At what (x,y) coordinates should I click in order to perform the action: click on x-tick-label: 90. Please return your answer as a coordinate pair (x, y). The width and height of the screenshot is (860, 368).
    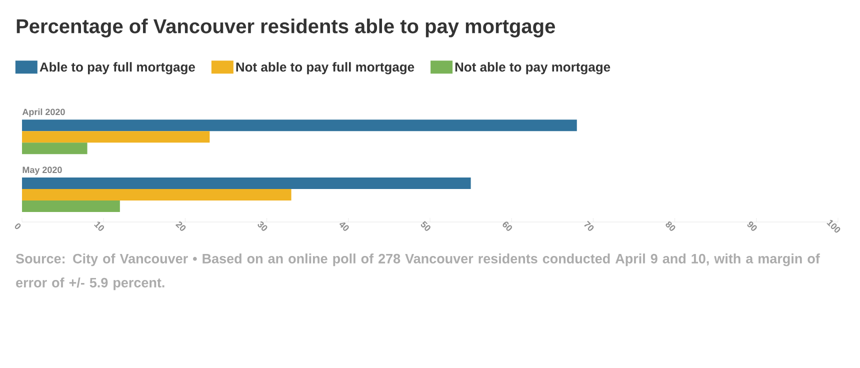
    Looking at the image, I should click on (752, 226).